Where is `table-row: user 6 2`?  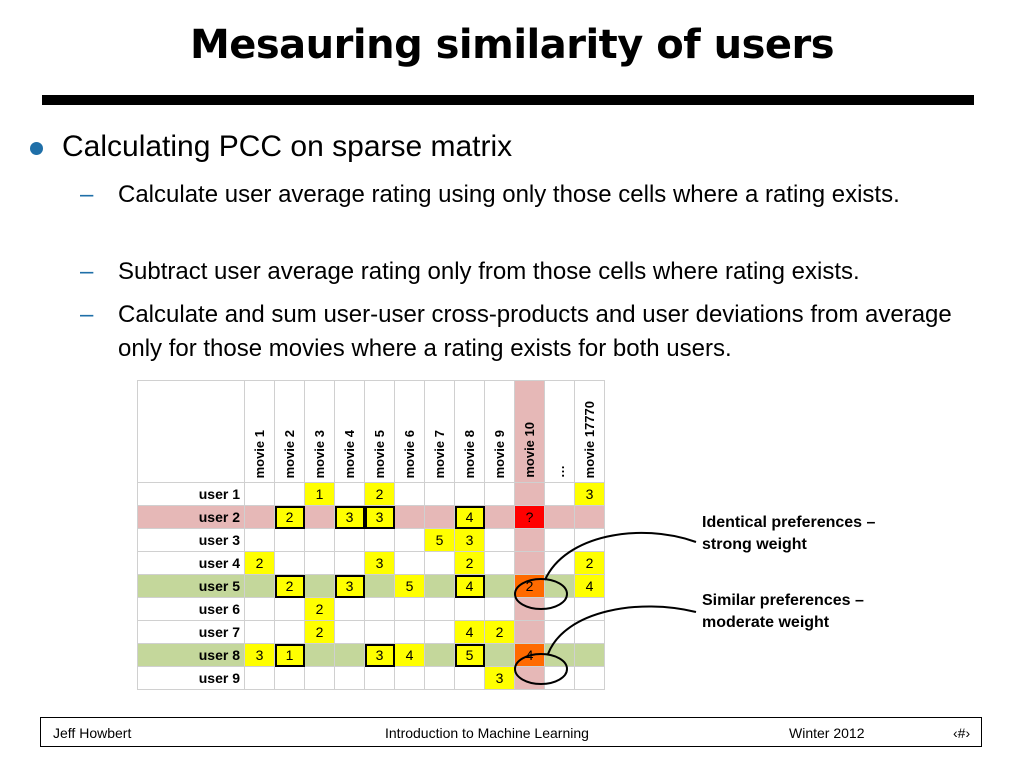 table-row: user 6 2 is located at coordinates (371, 609).